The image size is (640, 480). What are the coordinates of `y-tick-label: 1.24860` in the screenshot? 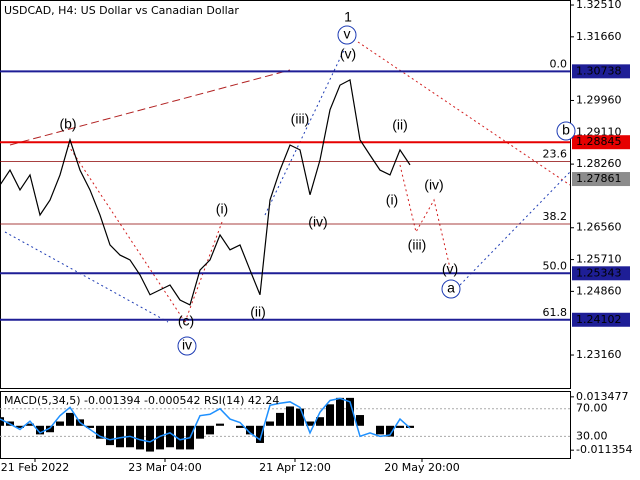 It's located at (599, 290).